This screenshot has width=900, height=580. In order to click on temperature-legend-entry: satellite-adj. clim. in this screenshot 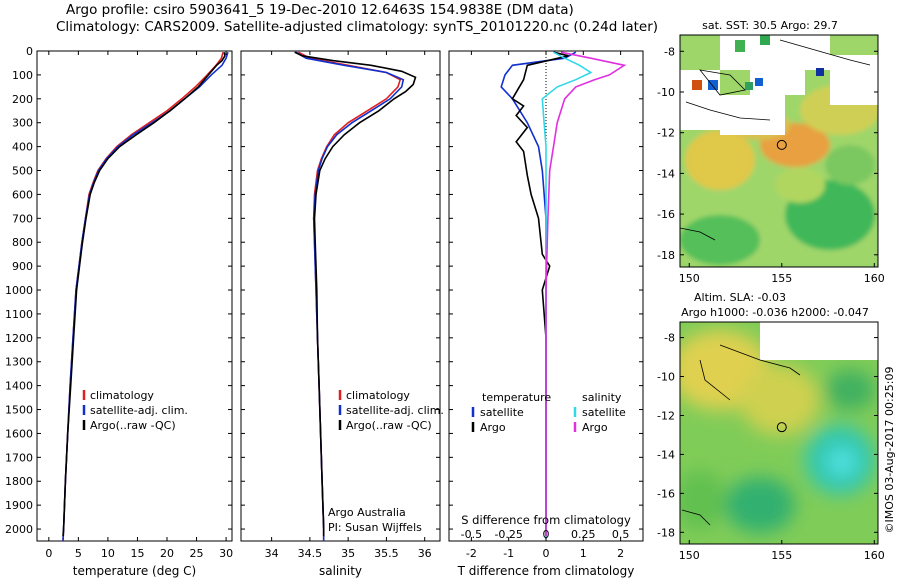, I will do `click(139, 410)`.